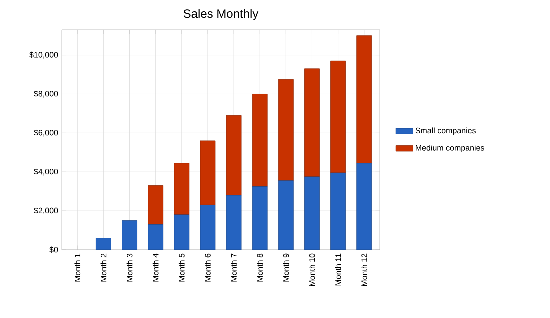  What do you see at coordinates (77, 268) in the screenshot?
I see `x-tick-label: Month 1` at bounding box center [77, 268].